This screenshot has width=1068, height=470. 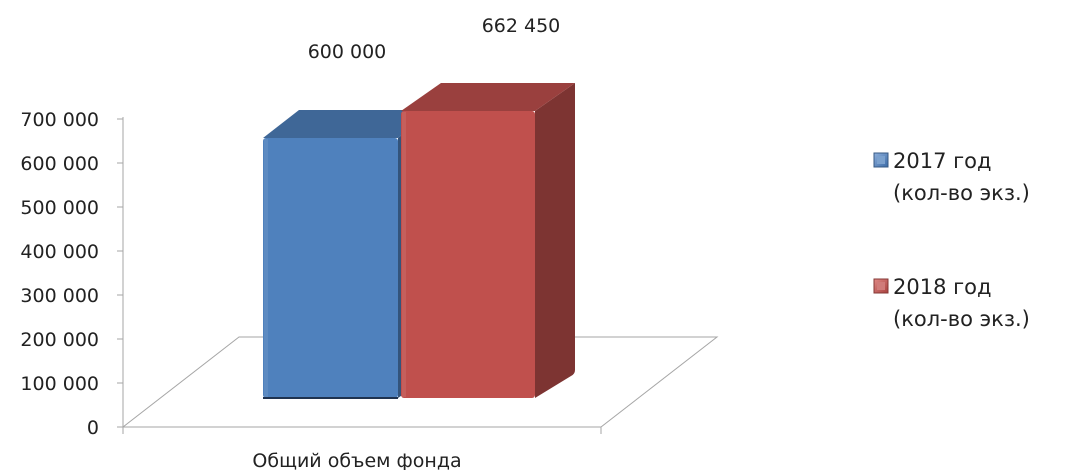 I want to click on bar-side-face, so click(x=555, y=240).